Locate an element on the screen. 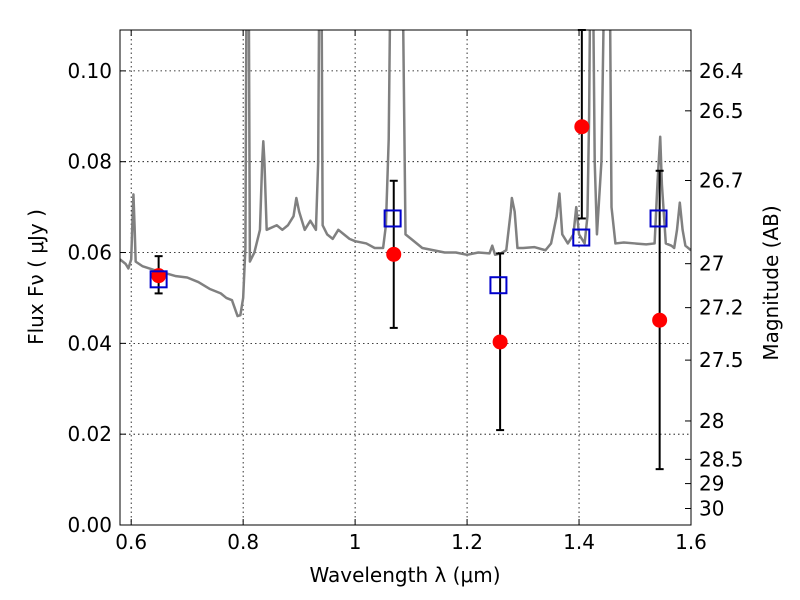 The width and height of the screenshot is (800, 600). x-tick-label: 0.8 is located at coordinates (243, 542).